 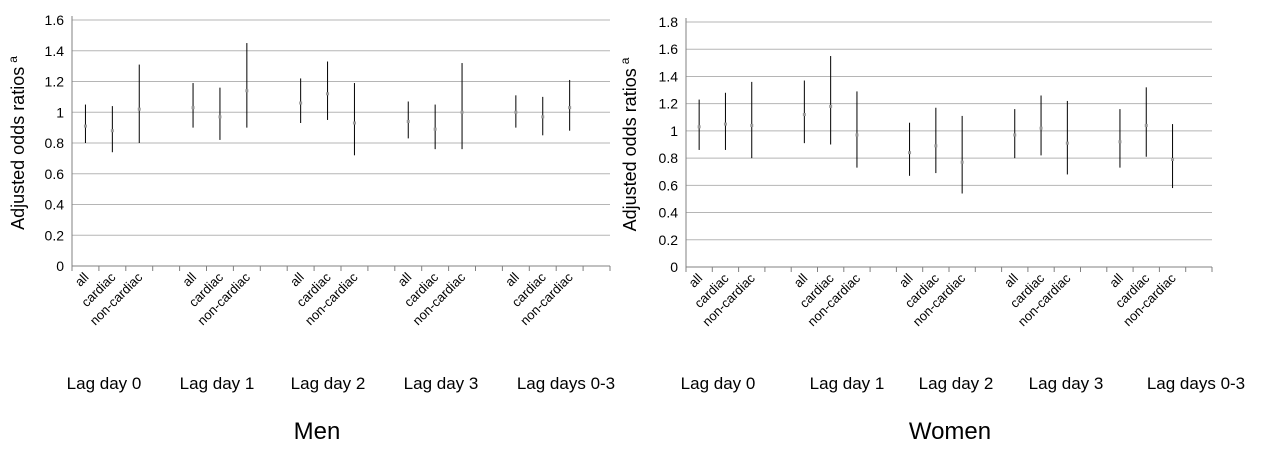 I want to click on panel-title: Women, so click(x=950, y=431).